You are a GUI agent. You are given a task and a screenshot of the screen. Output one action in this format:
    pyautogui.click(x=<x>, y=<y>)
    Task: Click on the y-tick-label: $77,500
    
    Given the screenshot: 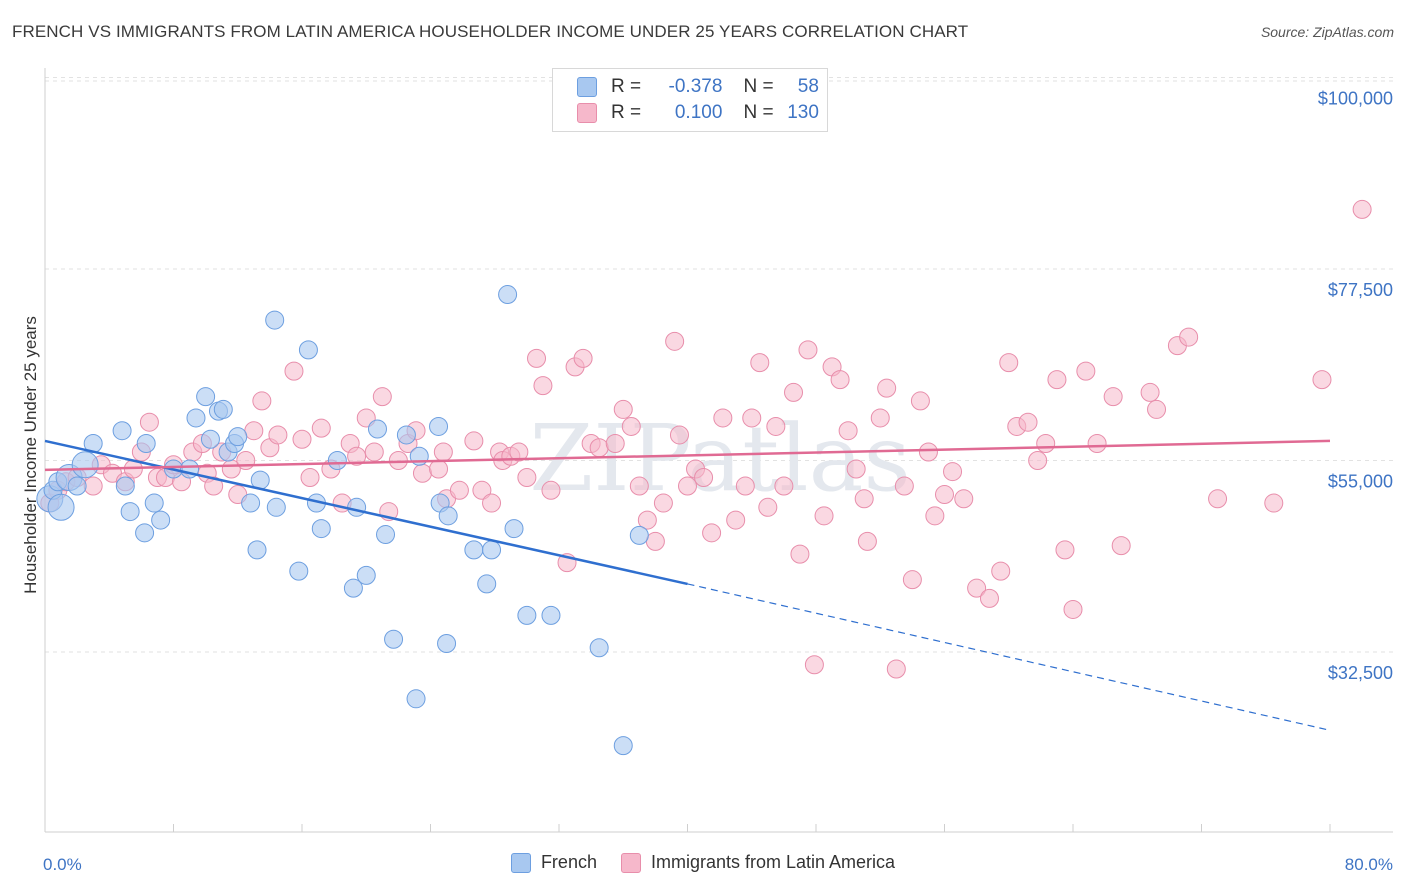 What is the action you would take?
    pyautogui.click(x=1360, y=290)
    